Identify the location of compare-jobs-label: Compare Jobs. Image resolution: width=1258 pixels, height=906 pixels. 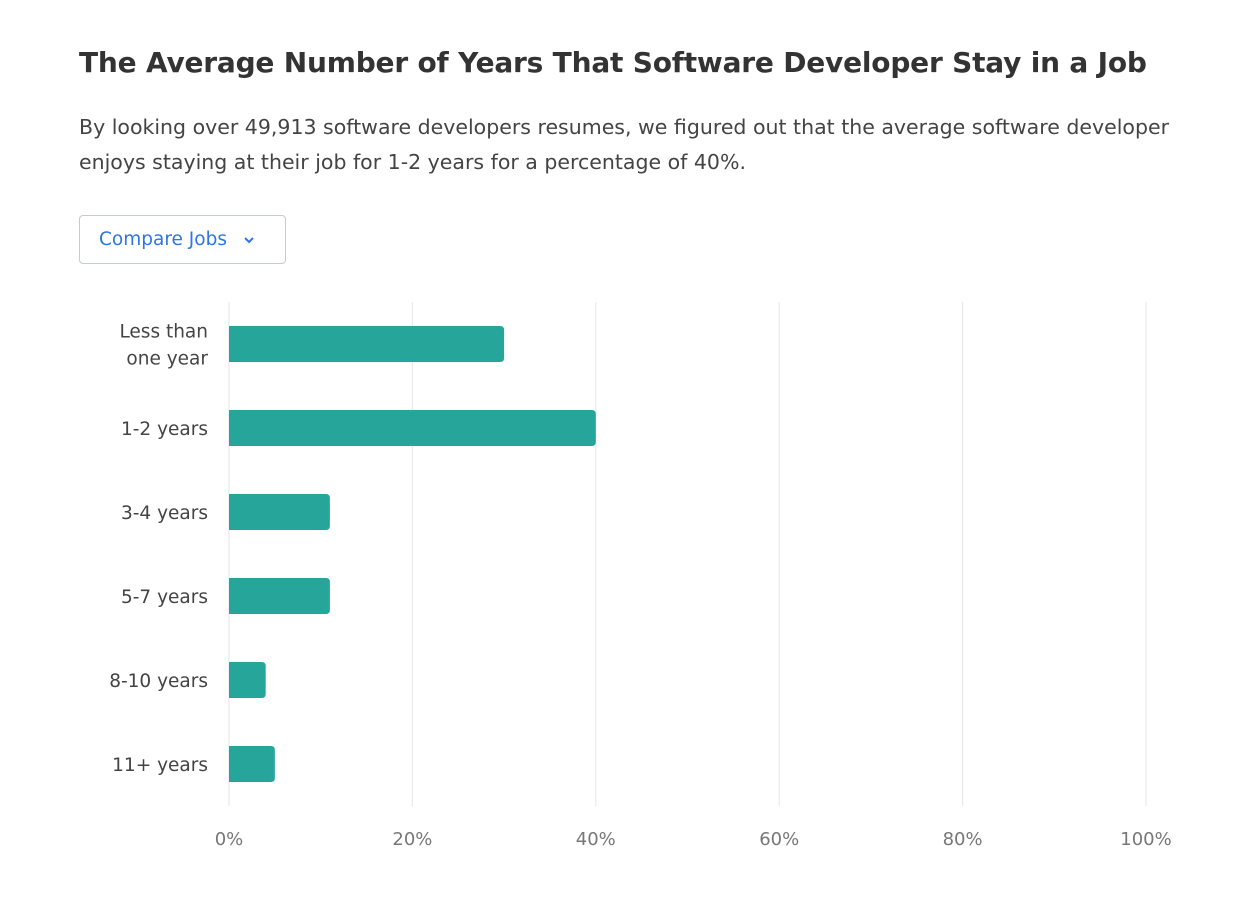
(163, 239).